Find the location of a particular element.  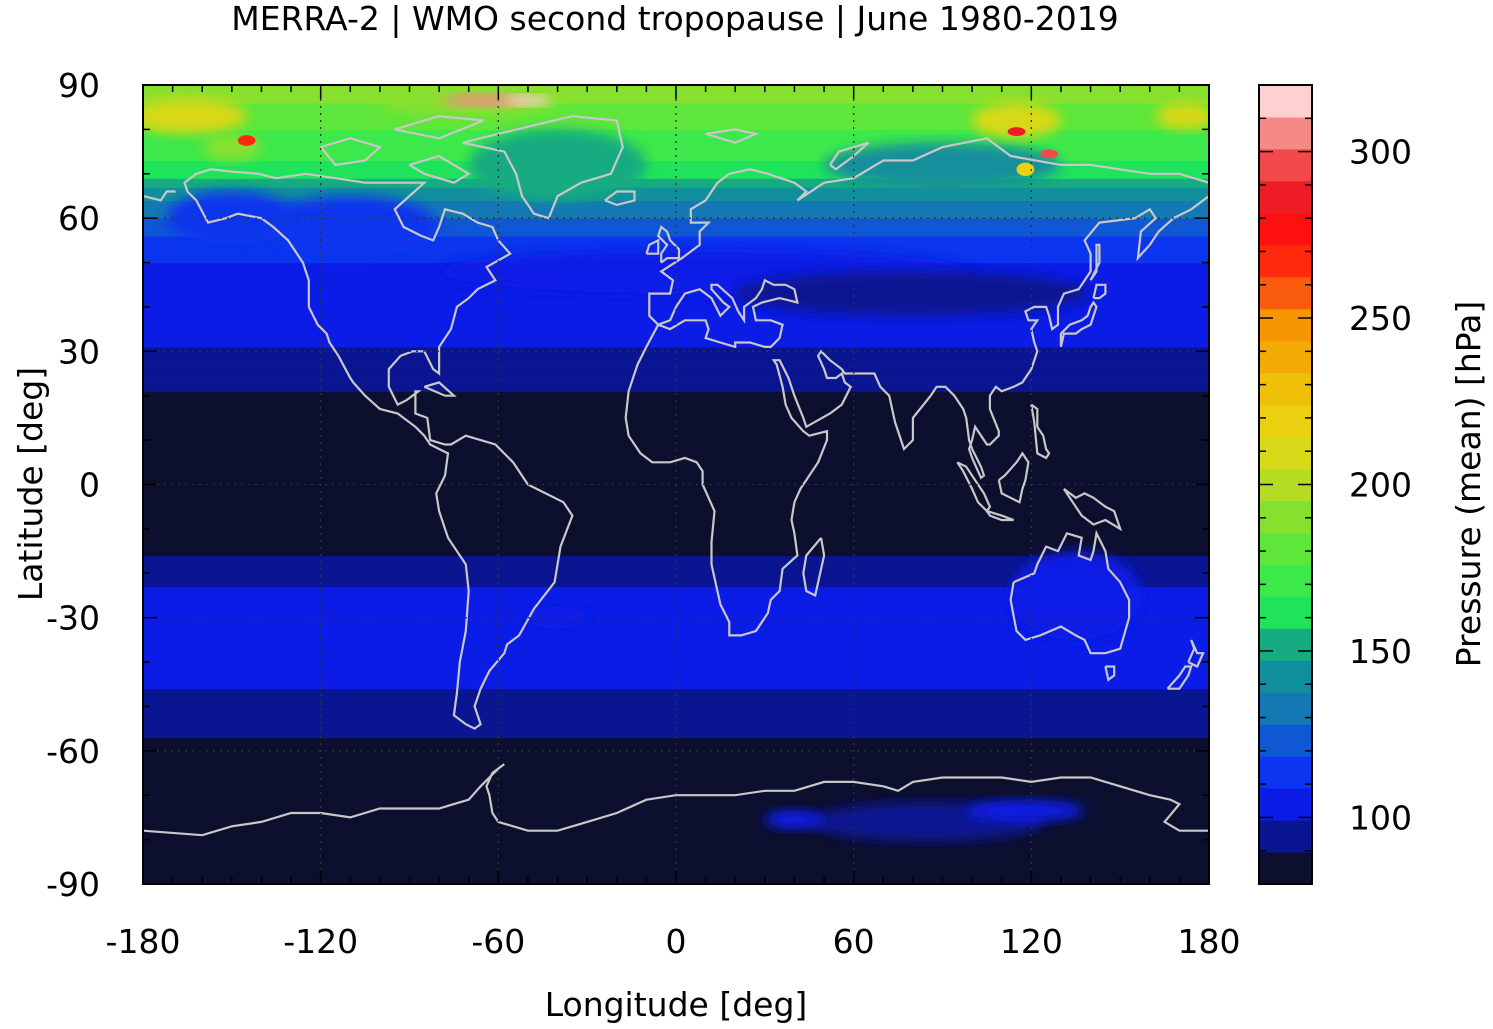

y-axis-label: Latitude [deg] is located at coordinates (30, 484).